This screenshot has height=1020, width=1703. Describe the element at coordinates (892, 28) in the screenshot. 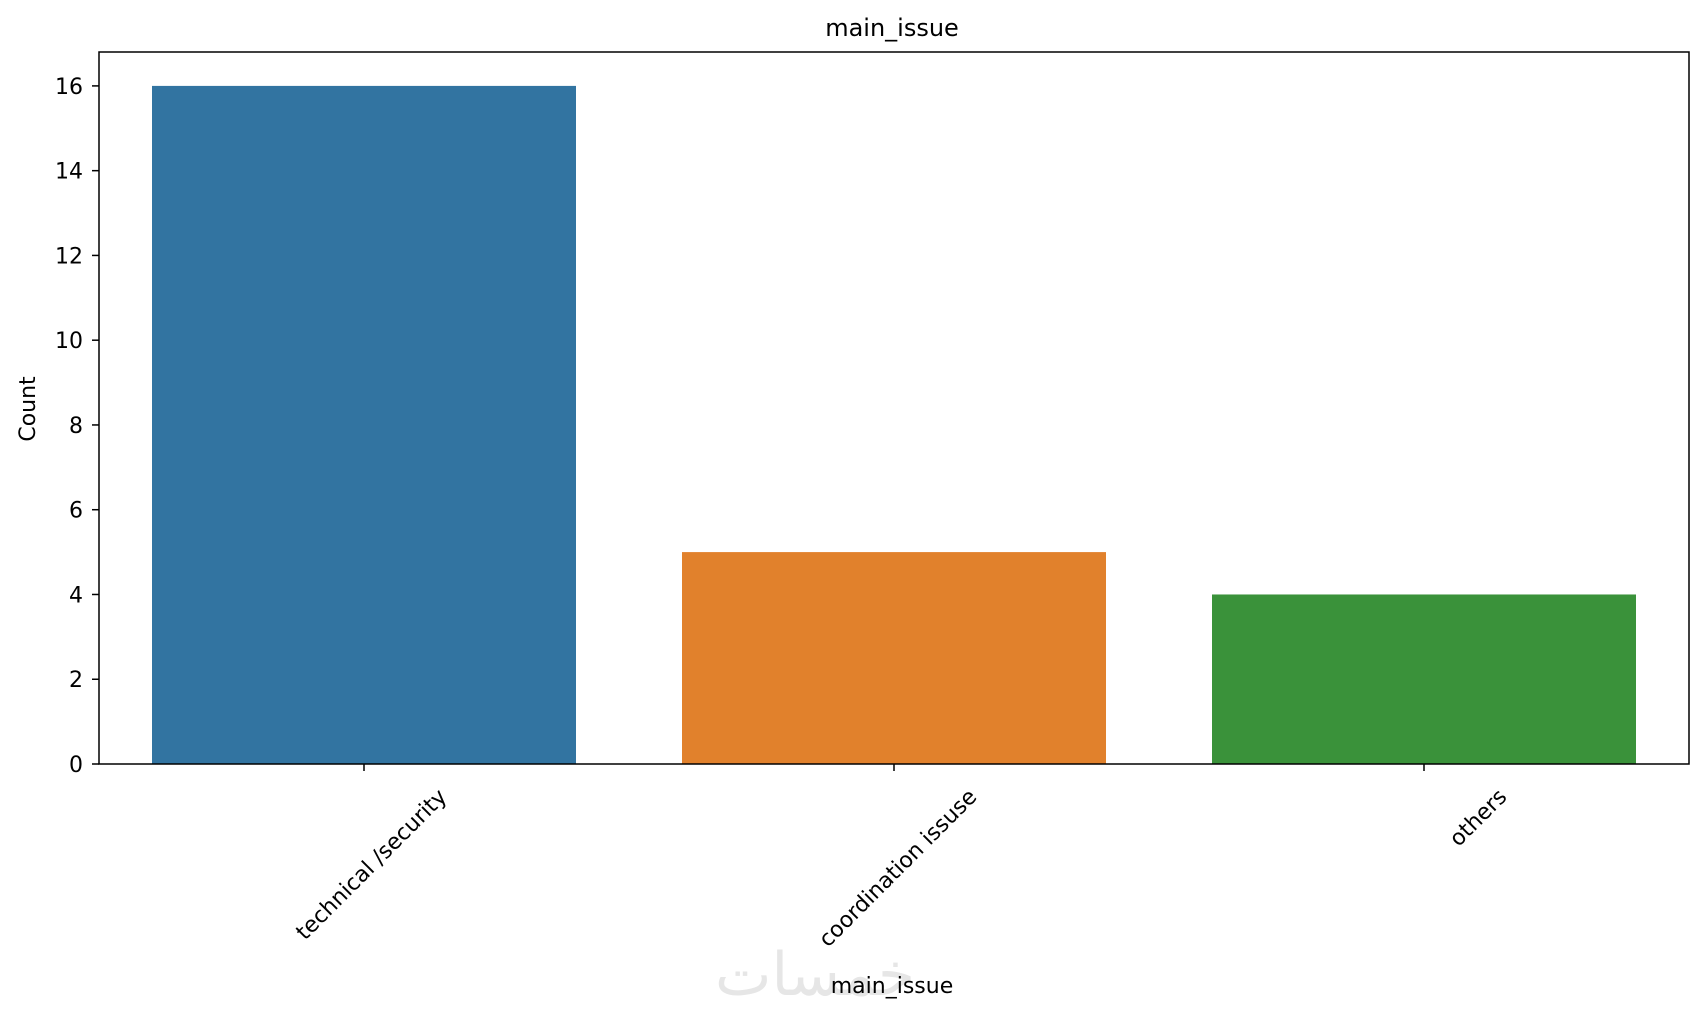

I see `chart-title: main_issue` at that location.